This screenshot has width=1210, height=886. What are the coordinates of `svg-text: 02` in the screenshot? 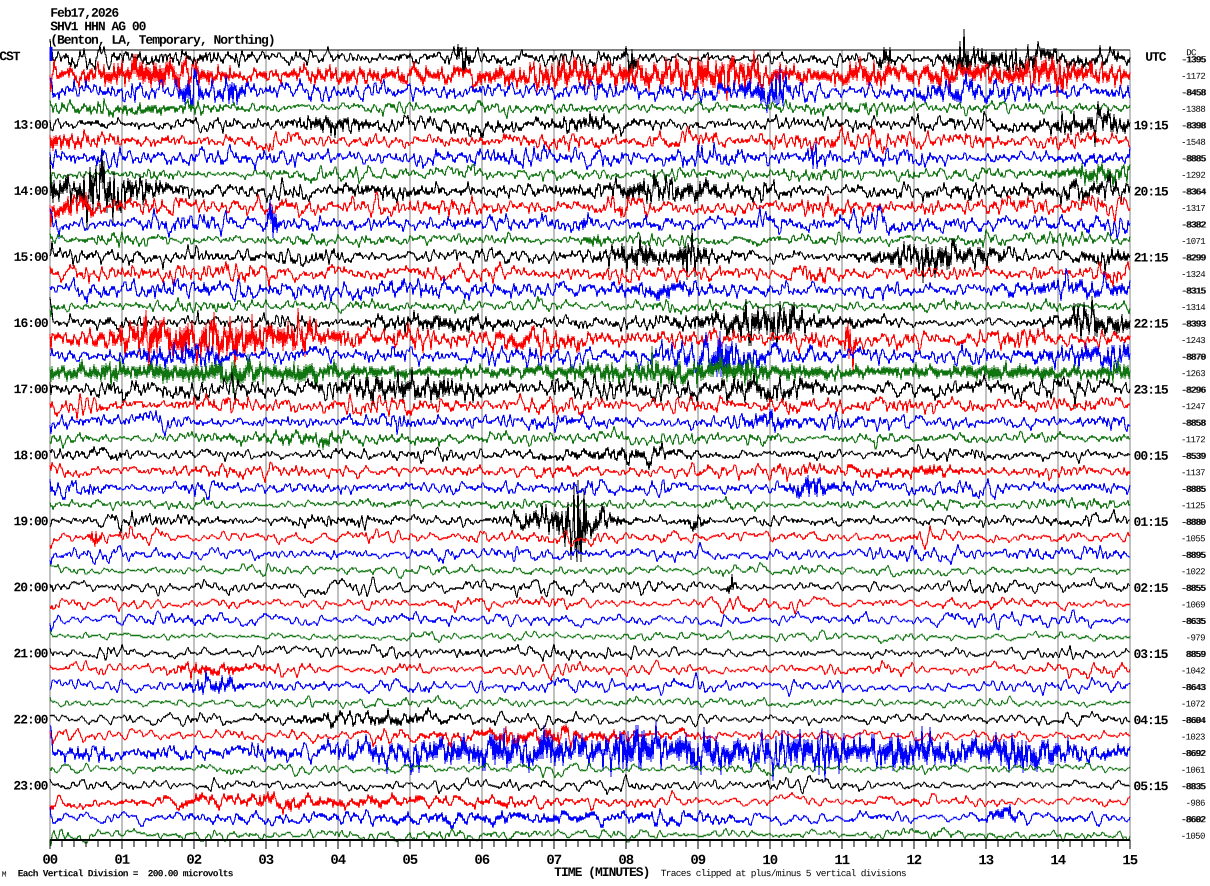 It's located at (193, 861).